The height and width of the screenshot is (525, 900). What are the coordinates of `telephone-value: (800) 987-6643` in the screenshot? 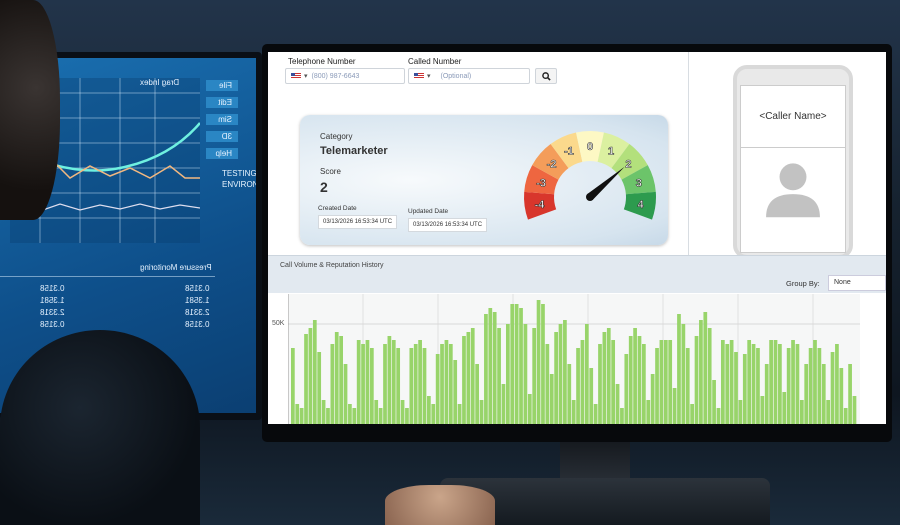 It's located at (335, 76).